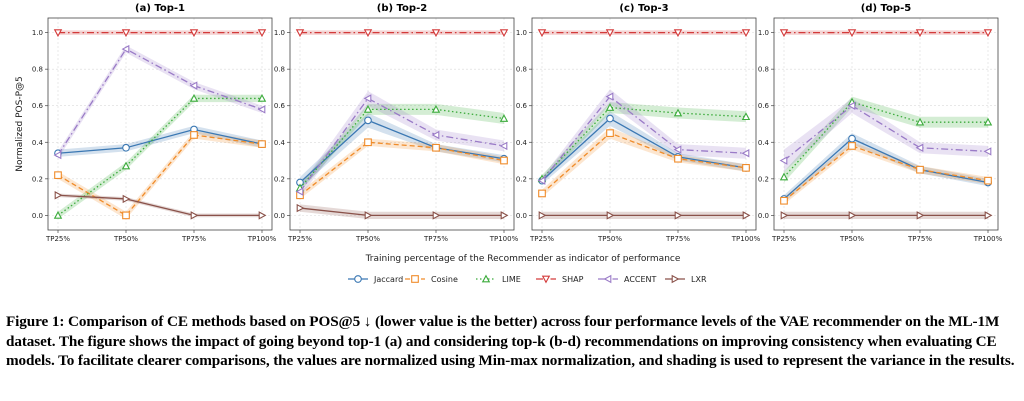  Describe the element at coordinates (988, 239) in the screenshot. I see `x-tick-label: TP100%` at that location.